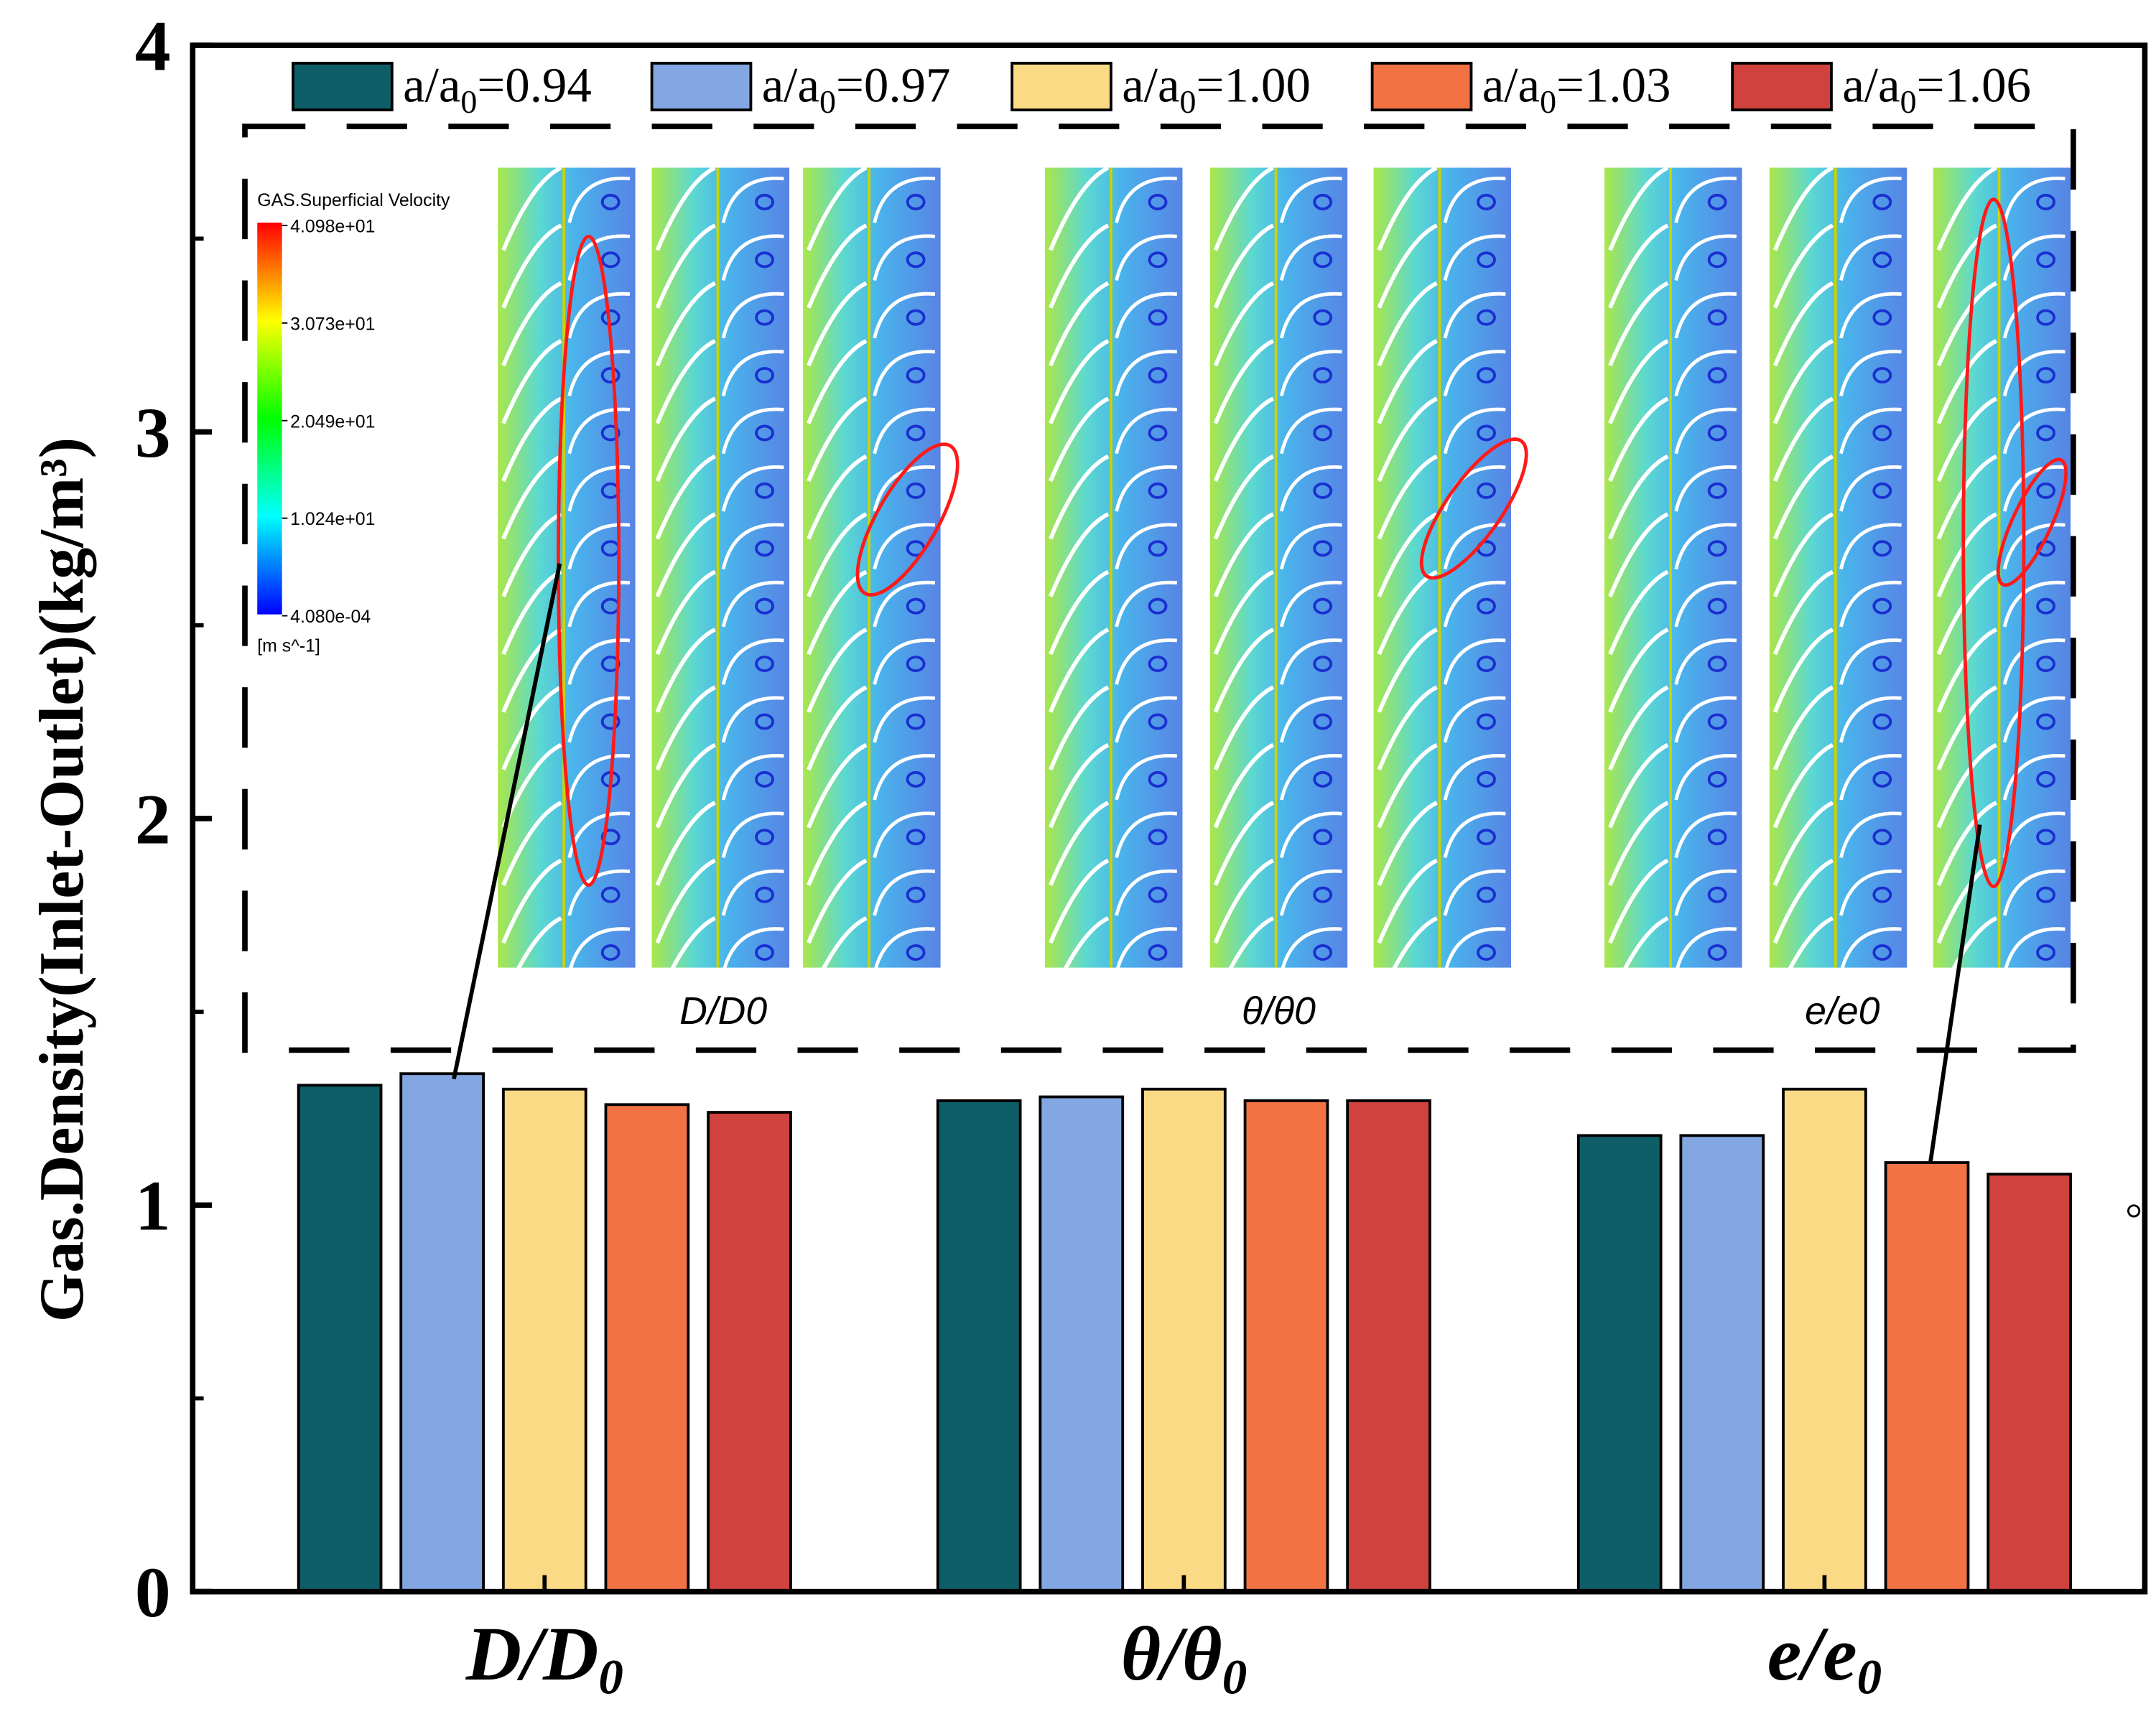 This screenshot has height=1714, width=2156. What do you see at coordinates (153, 432) in the screenshot?
I see `y-tick-label: 3` at bounding box center [153, 432].